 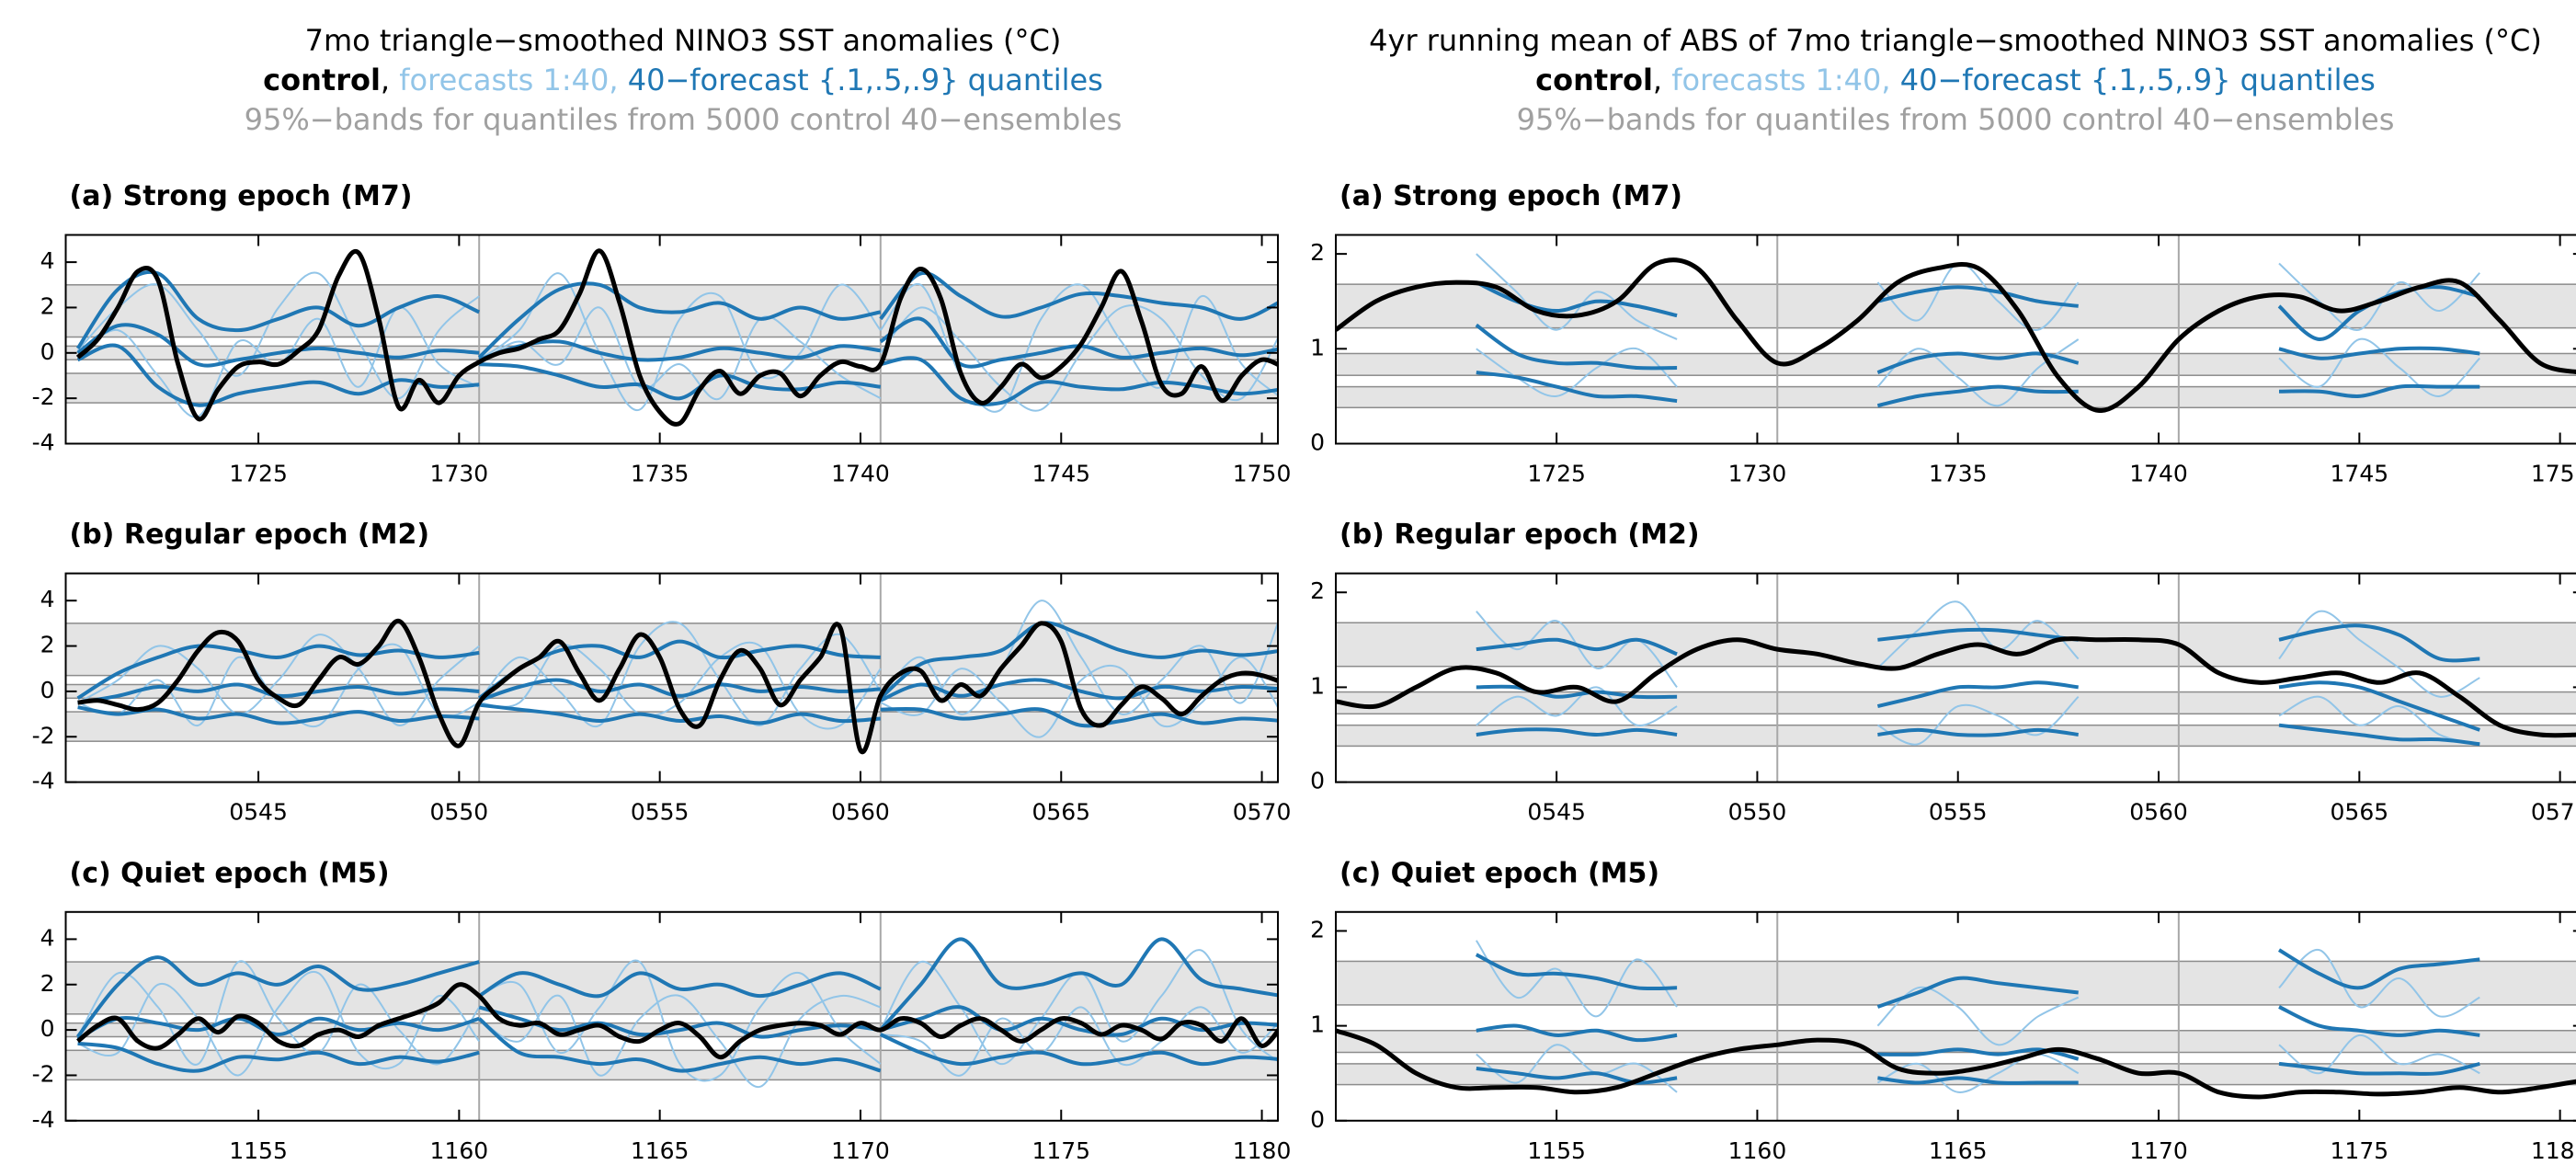 I want to click on x-tick-label: 0555, so click(x=660, y=813).